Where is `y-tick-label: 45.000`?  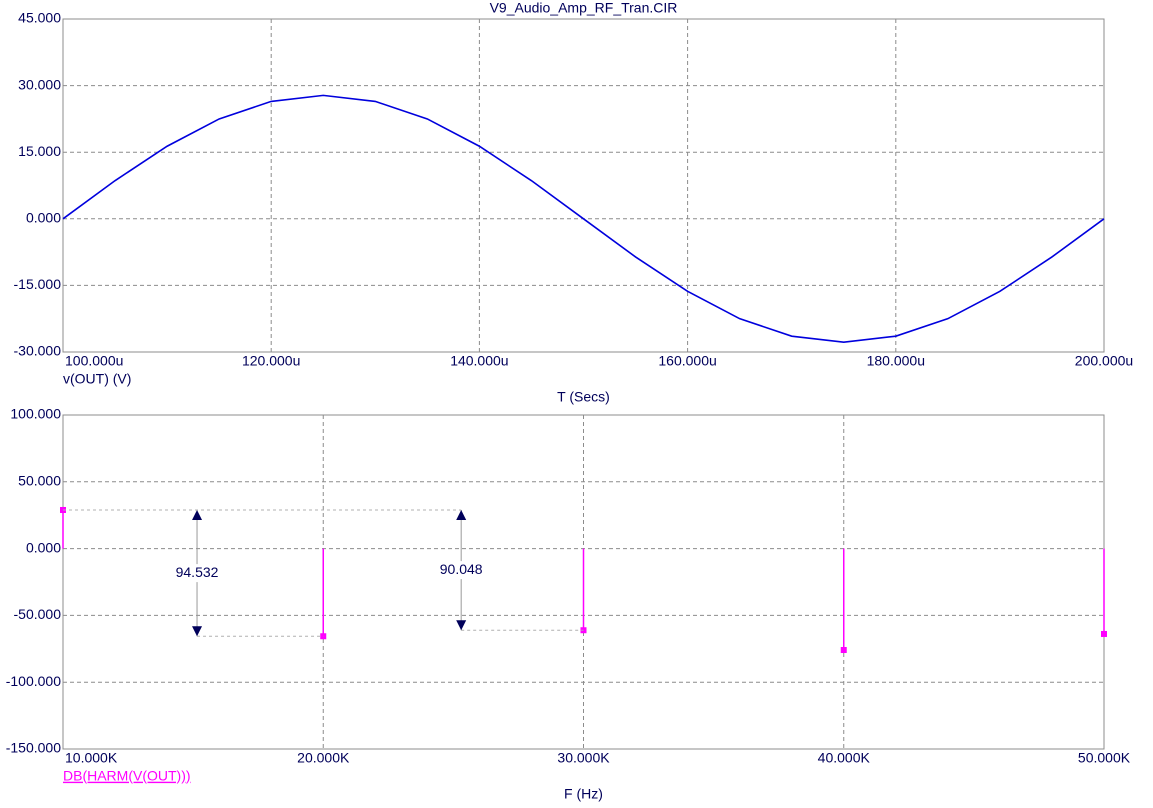 y-tick-label: 45.000 is located at coordinates (39, 18).